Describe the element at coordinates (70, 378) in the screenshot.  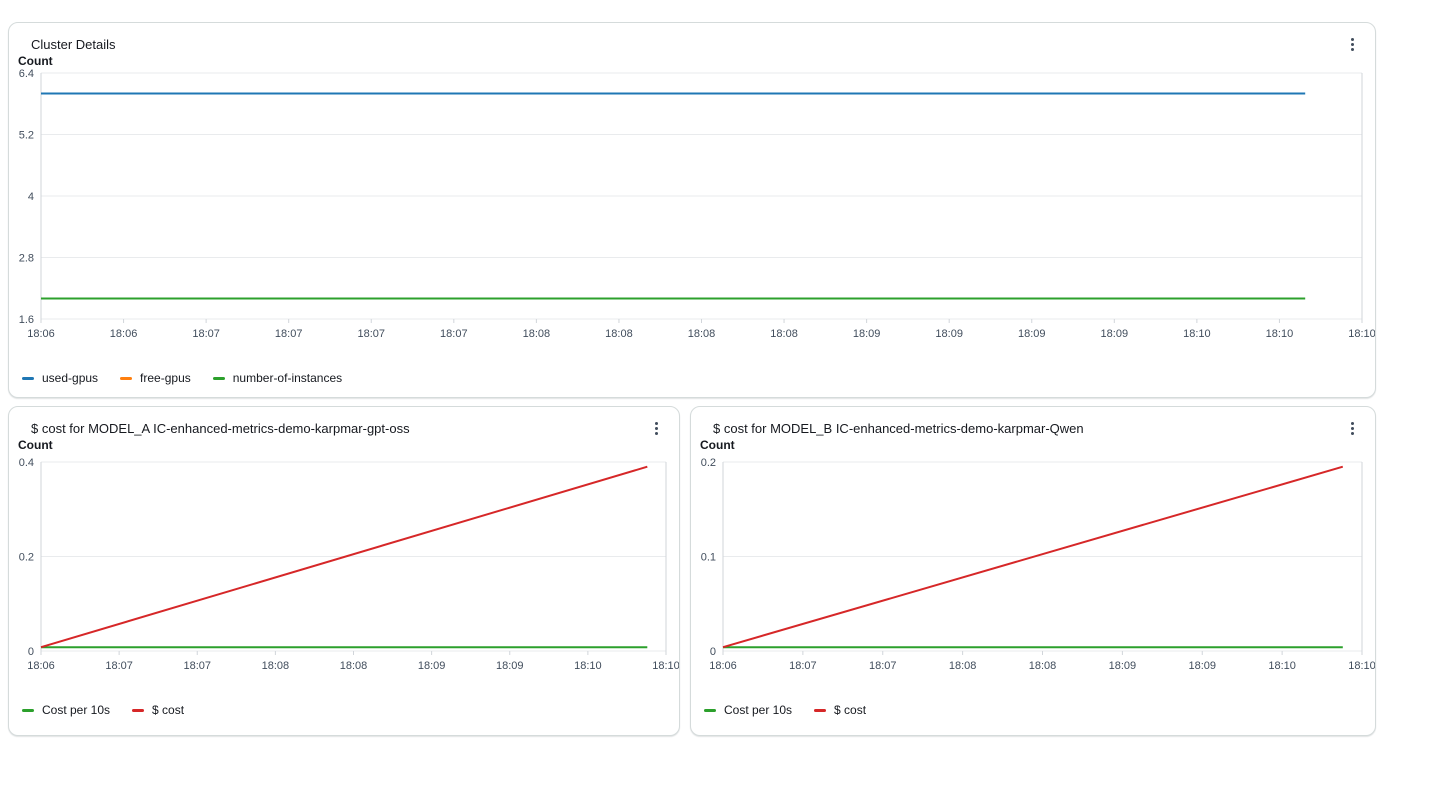
I see `legend-label: used-gpus` at that location.